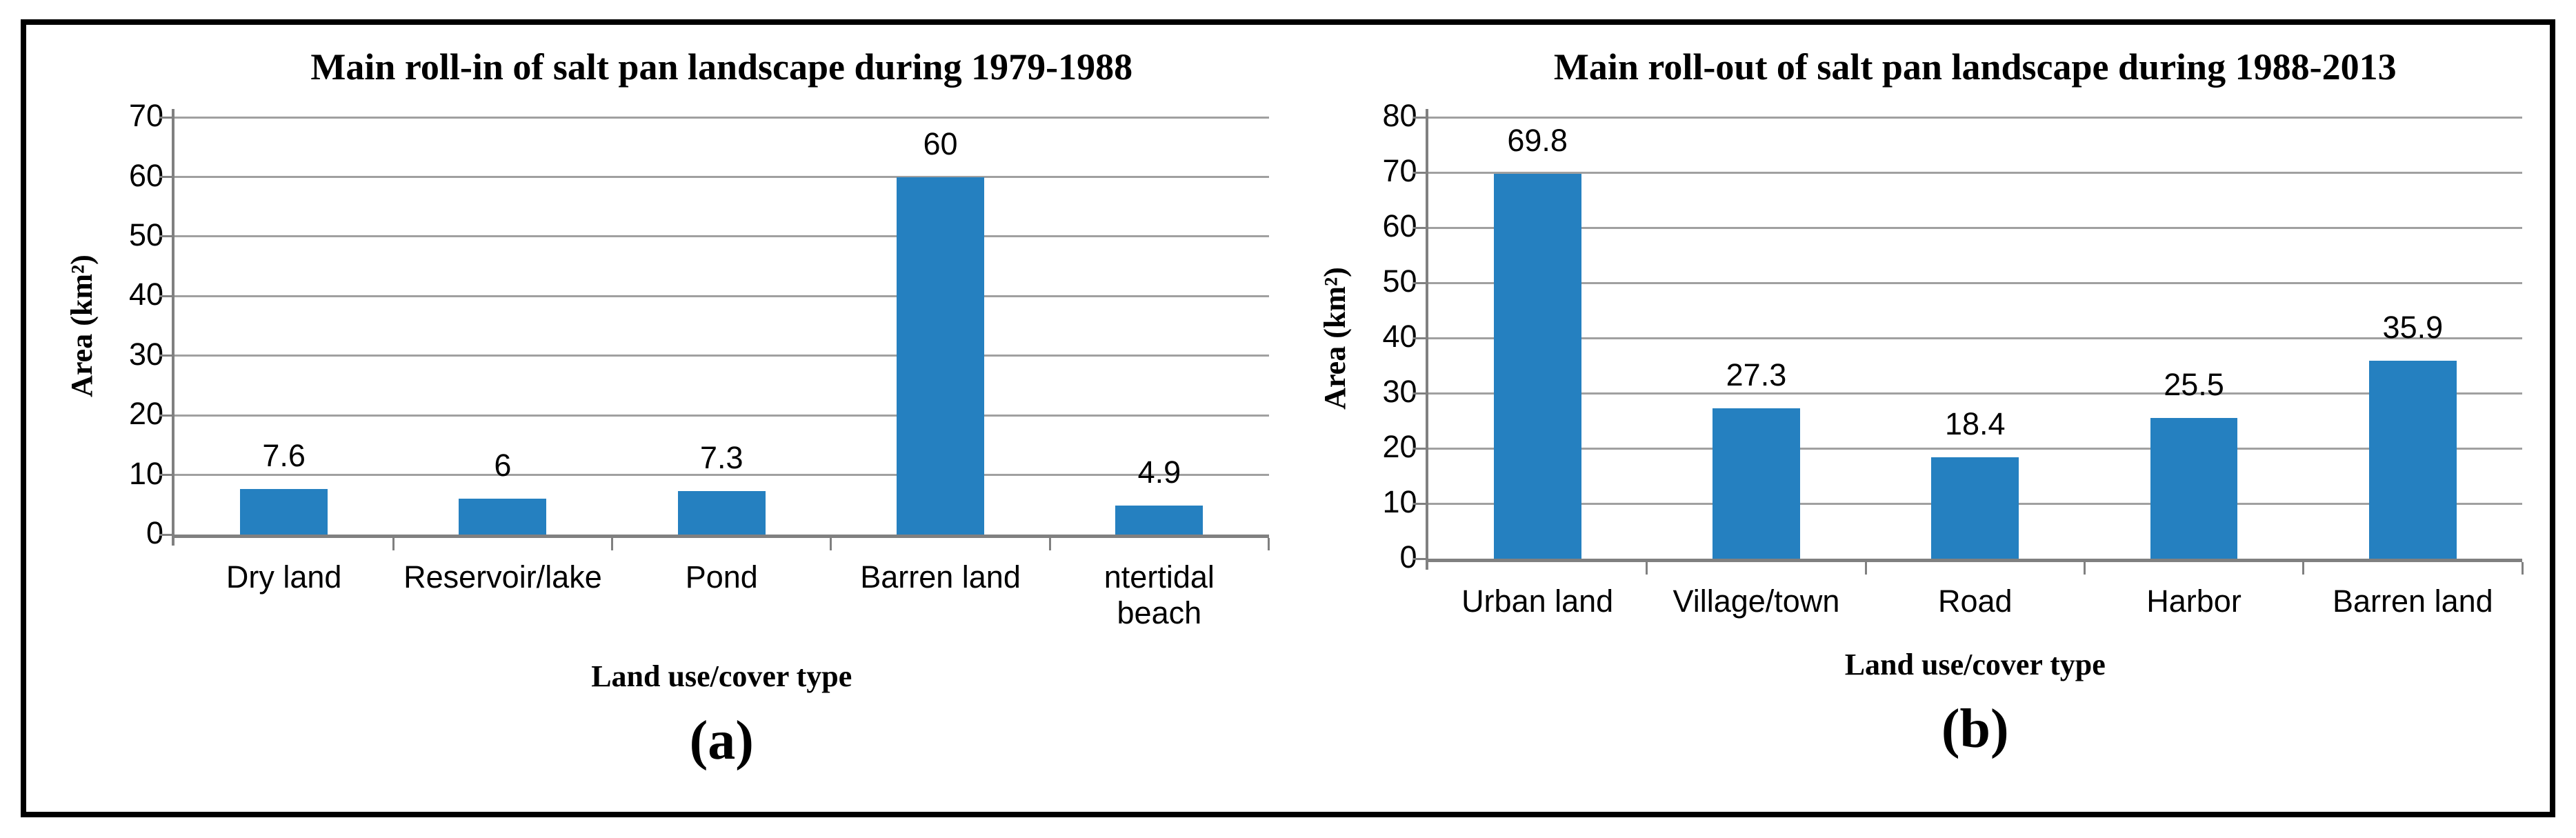 This screenshot has height=838, width=2576. What do you see at coordinates (1159, 520) in the screenshot?
I see `bar-ntertidal-beach` at bounding box center [1159, 520].